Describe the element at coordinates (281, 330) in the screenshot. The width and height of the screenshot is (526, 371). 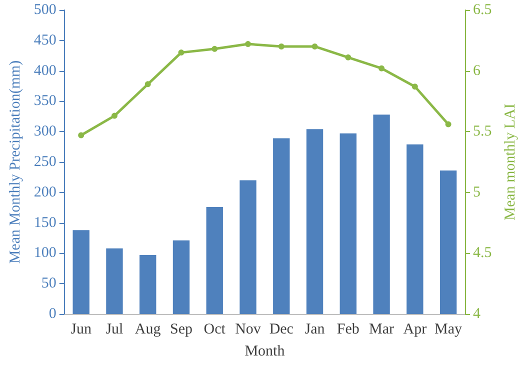
I see `x-tick-label: Dec` at that location.